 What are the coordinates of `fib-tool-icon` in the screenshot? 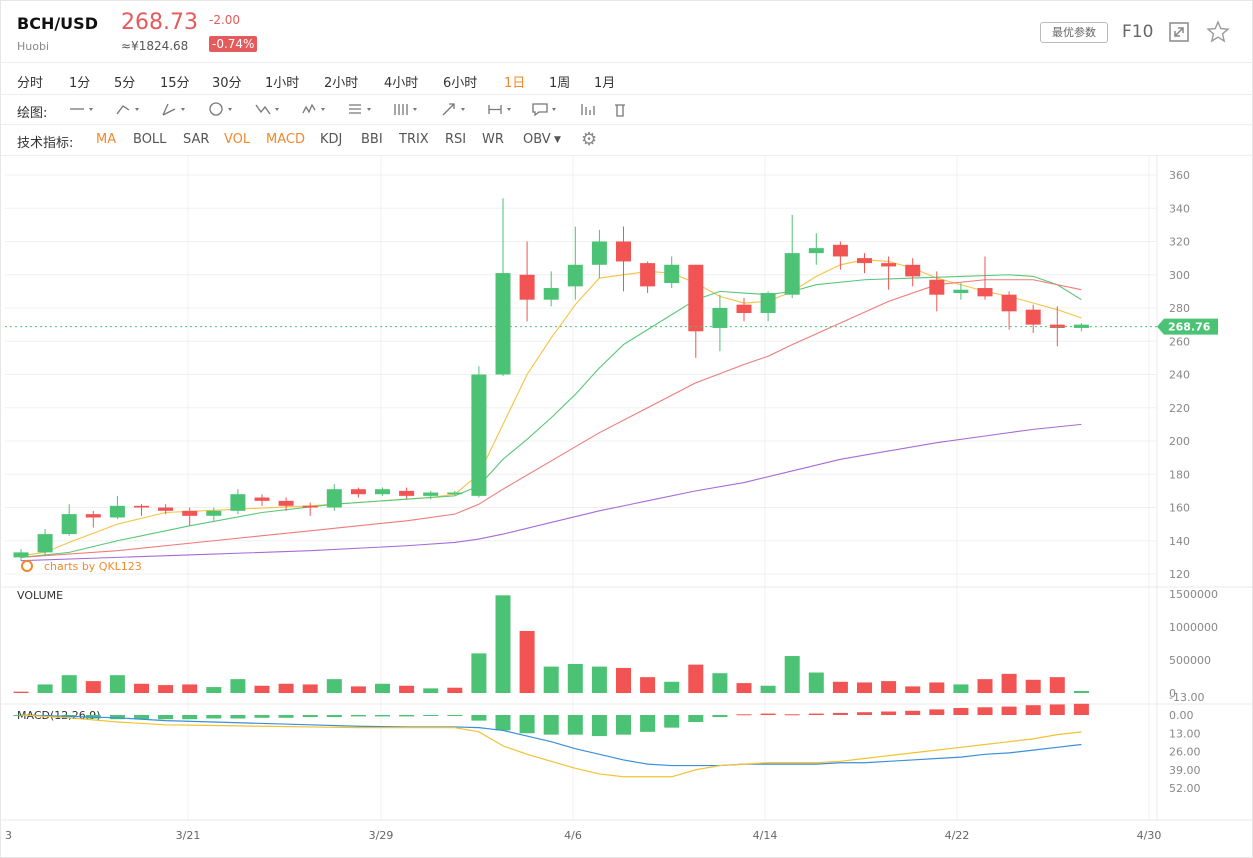 It's located at (361, 111).